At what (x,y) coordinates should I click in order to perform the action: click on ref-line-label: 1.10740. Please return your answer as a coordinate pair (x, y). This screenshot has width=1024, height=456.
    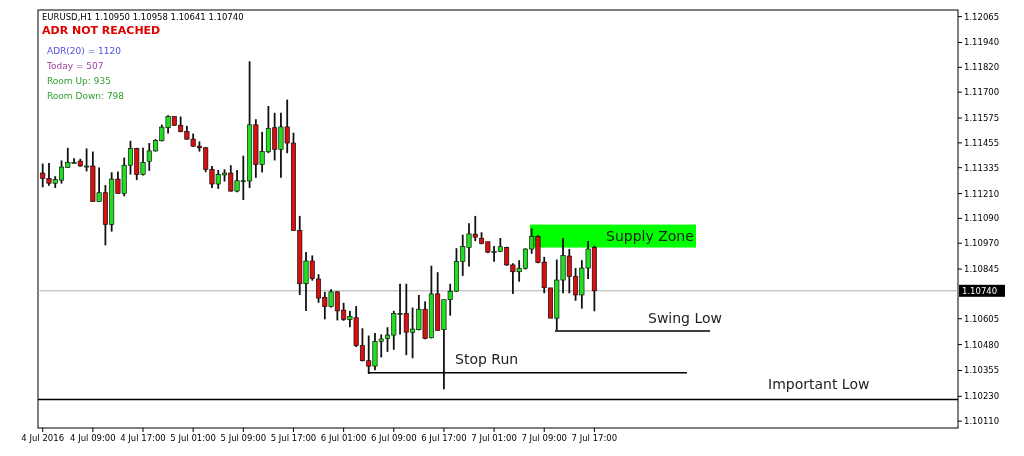
    Looking at the image, I should click on (980, 290).